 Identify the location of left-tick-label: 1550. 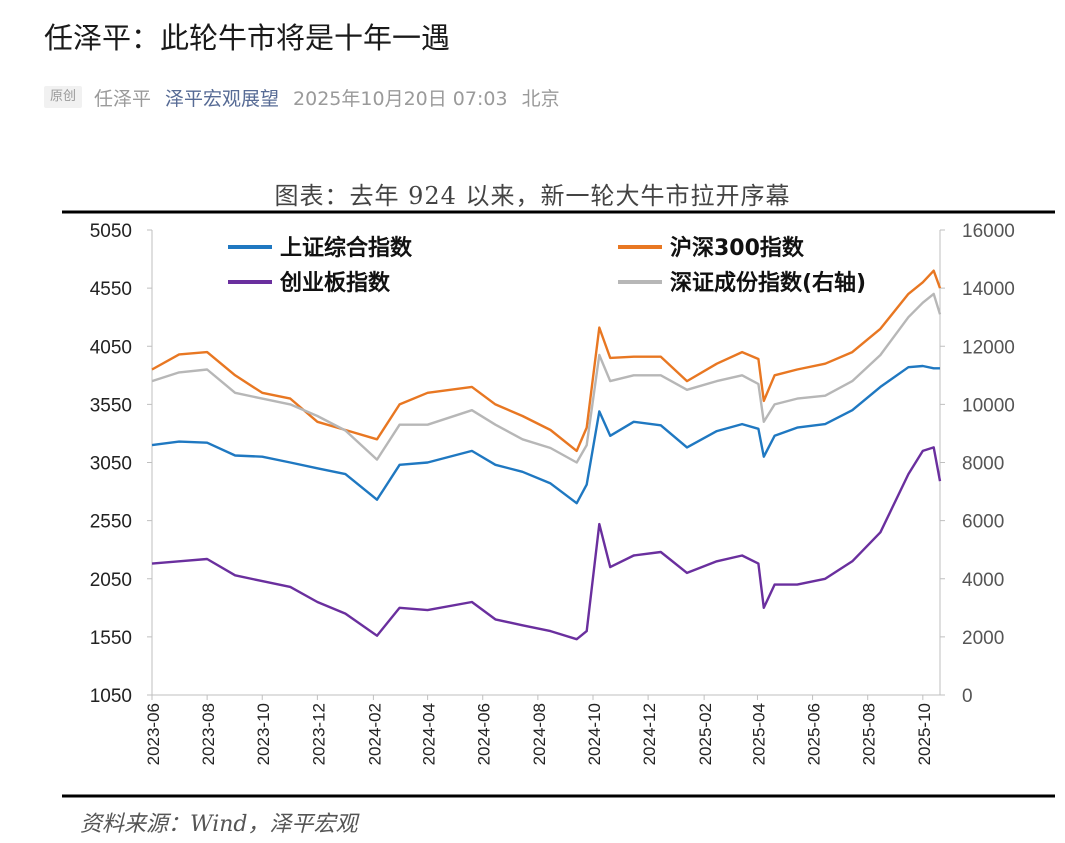
(111, 638).